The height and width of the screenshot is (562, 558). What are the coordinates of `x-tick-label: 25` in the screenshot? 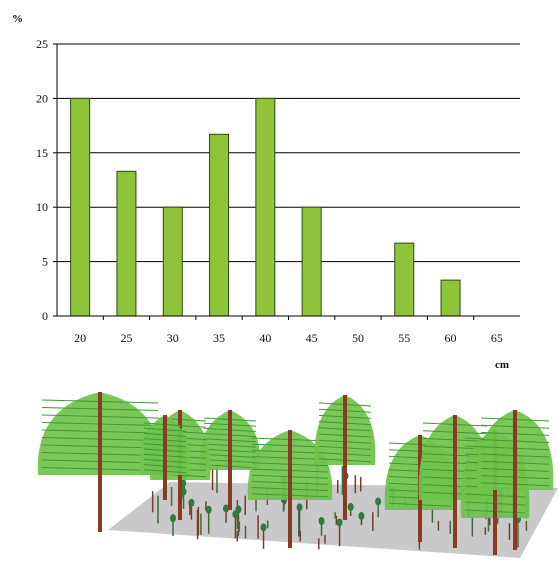 It's located at (126, 338).